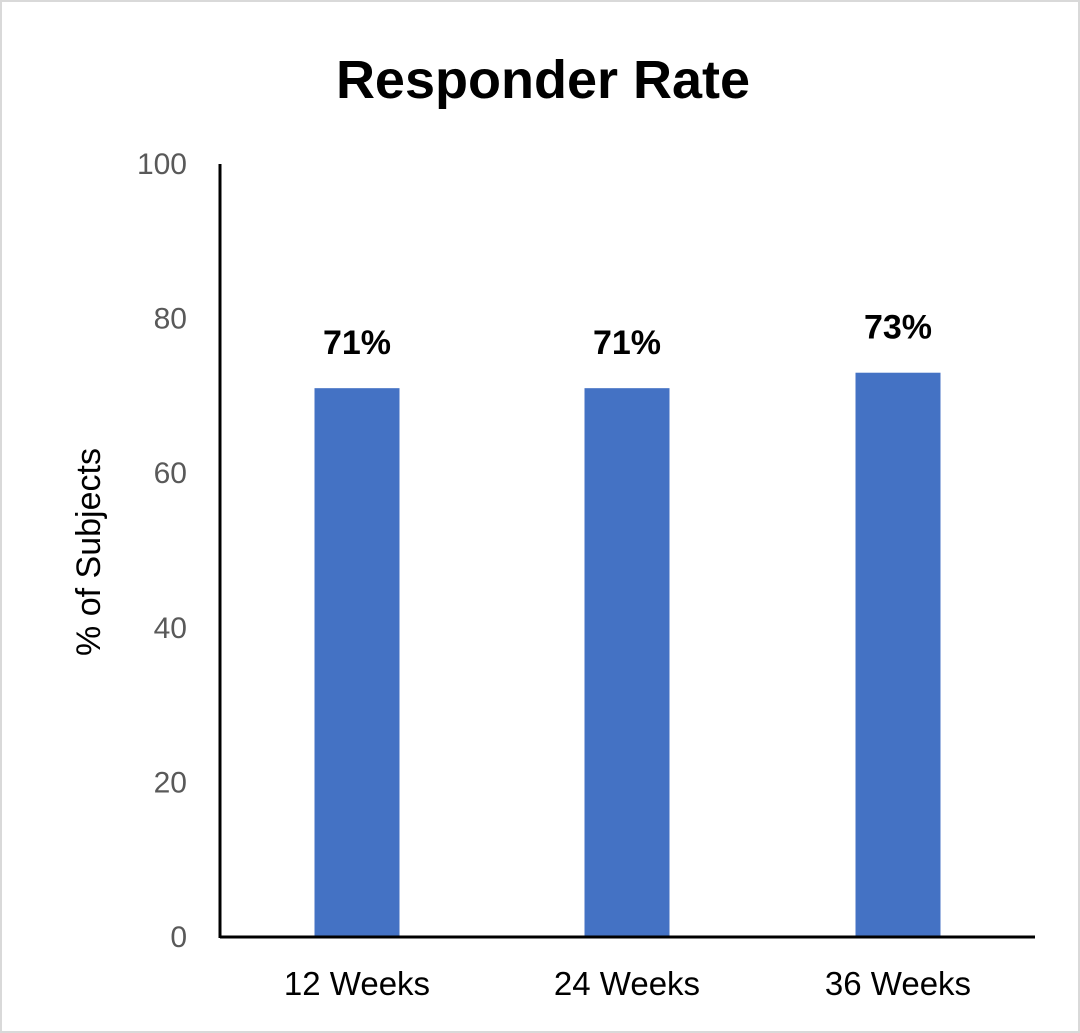 This screenshot has height=1033, width=1080. I want to click on y-tick-label: 20, so click(170, 782).